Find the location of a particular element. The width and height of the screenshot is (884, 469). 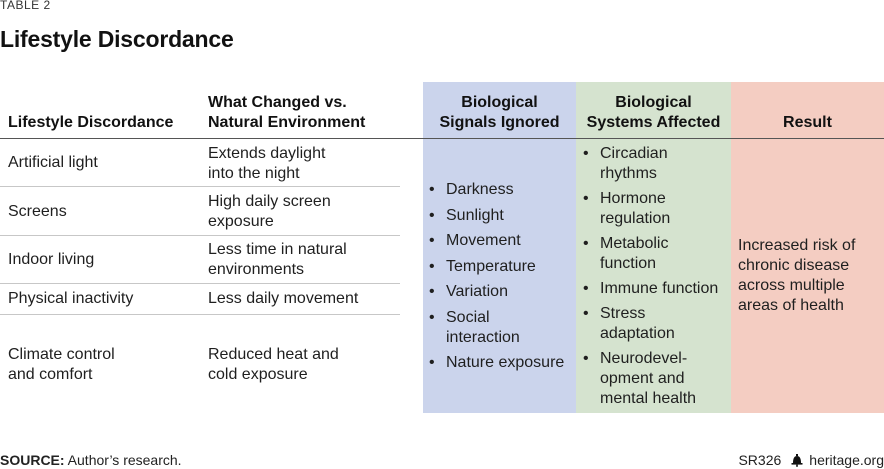

row-2-discordance: Screens is located at coordinates (37, 212).